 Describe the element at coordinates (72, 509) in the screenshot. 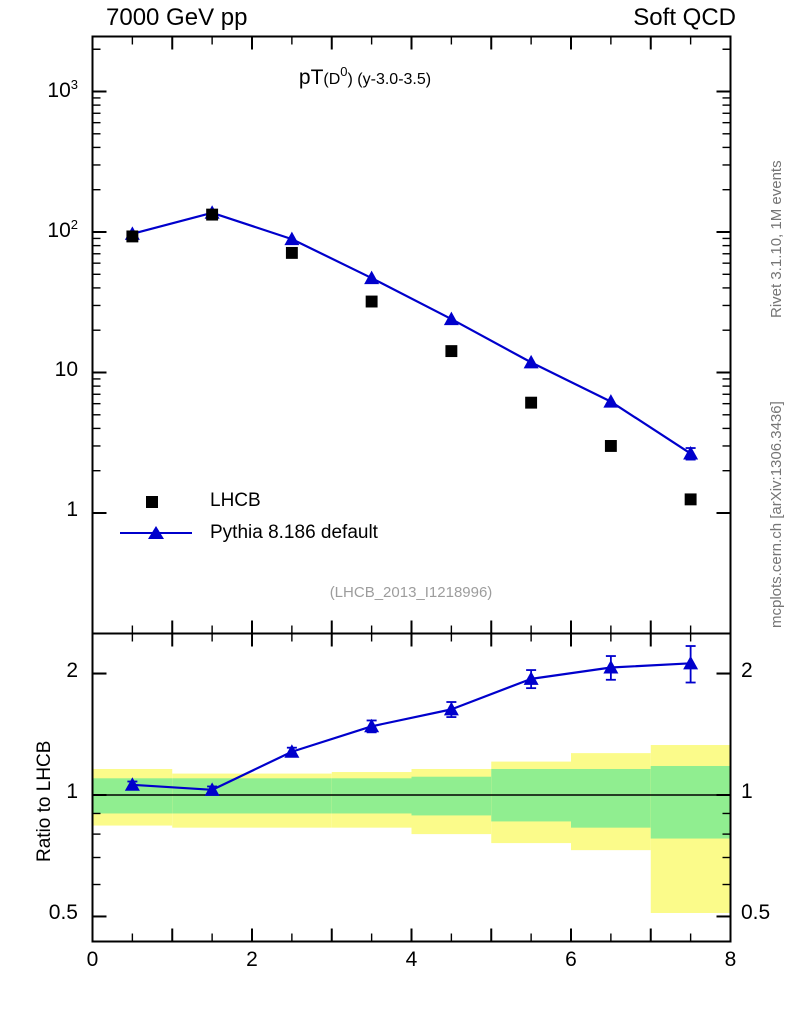

I see `main-y-tick-1: 1` at that location.